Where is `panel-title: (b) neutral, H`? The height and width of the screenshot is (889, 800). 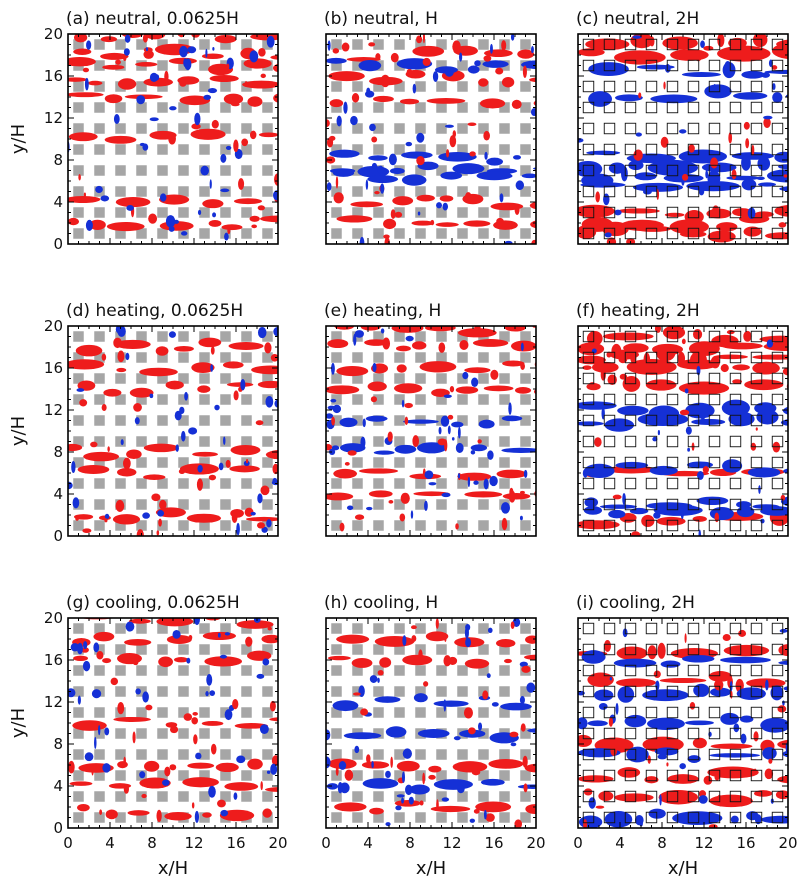 panel-title: (b) neutral, H is located at coordinates (381, 19).